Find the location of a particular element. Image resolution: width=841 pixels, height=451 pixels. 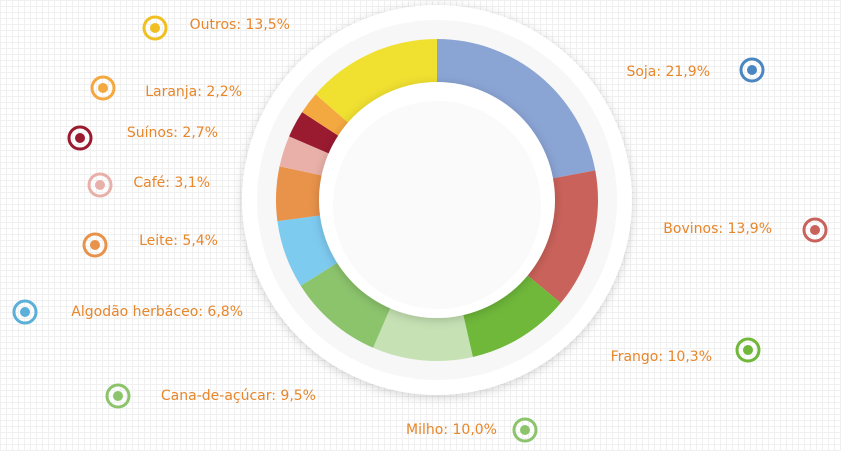

slice-label: Frango: 10,3% is located at coordinates (661, 357).